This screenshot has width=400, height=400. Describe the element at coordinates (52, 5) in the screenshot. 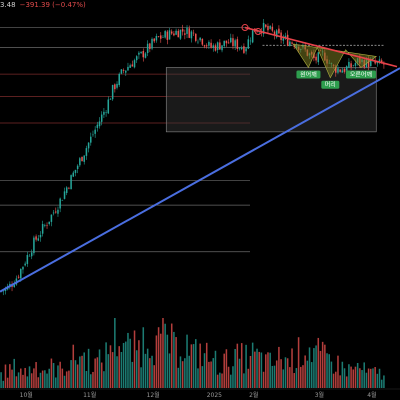

I see `price-change: −391.39 (−0.47%)` at that location.